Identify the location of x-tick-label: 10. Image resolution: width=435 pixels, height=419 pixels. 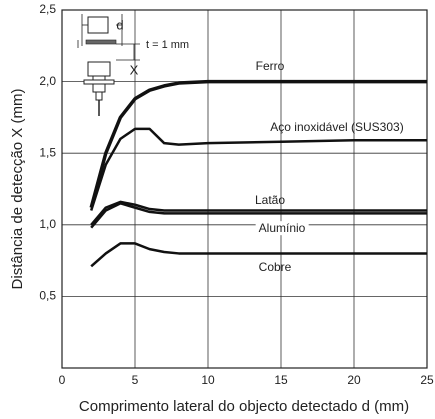
(208, 380).